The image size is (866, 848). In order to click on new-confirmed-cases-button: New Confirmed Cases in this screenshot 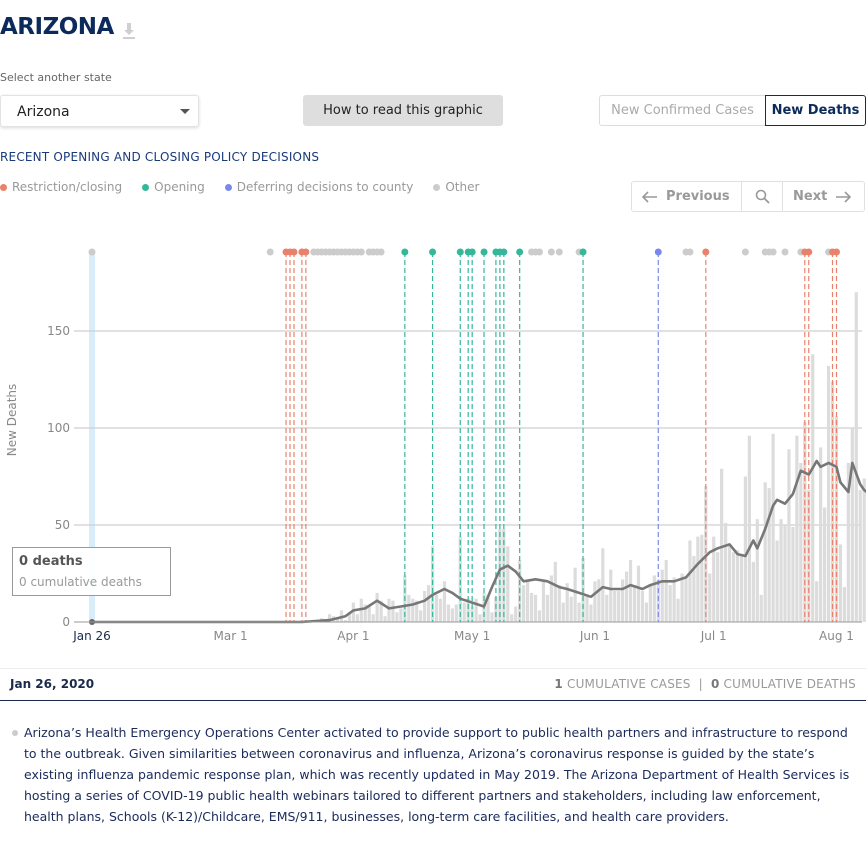, I will do `click(682, 110)`.